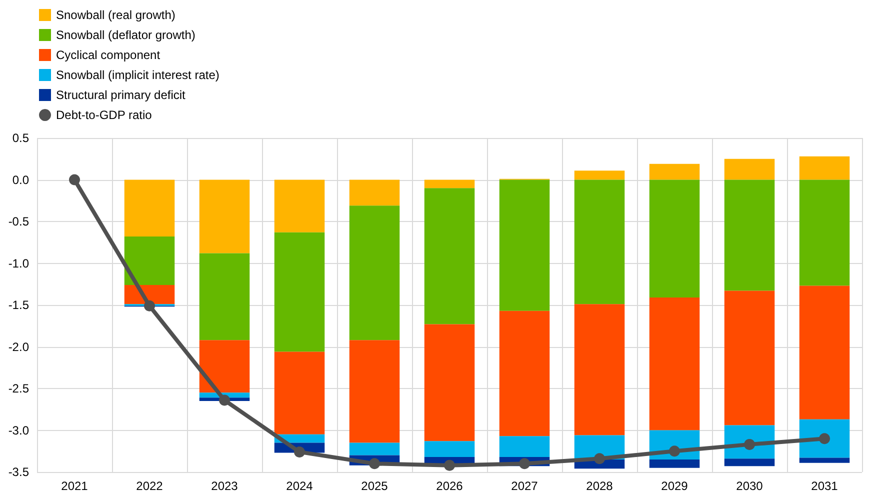  Describe the element at coordinates (19, 347) in the screenshot. I see `y-tick-label: -2.0` at that location.